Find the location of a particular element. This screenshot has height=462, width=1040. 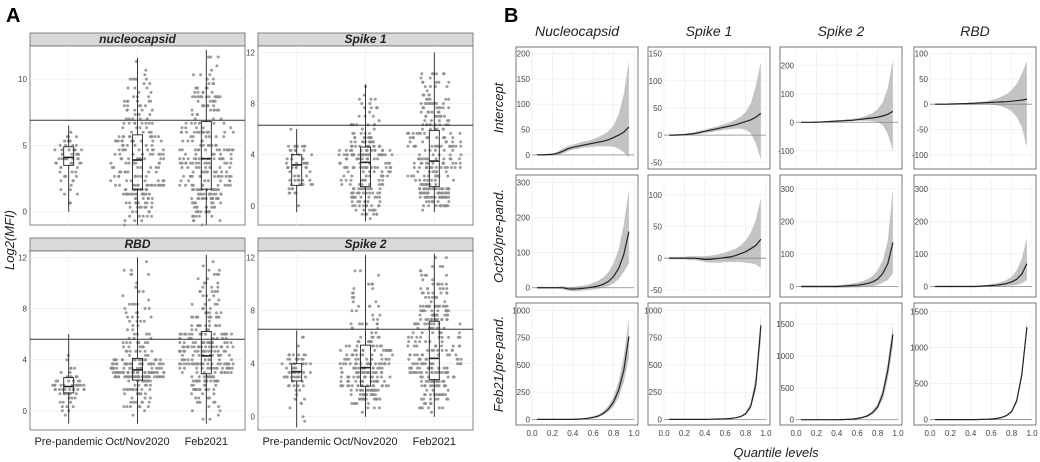

y-tick-label: 50 is located at coordinates (923, 79).